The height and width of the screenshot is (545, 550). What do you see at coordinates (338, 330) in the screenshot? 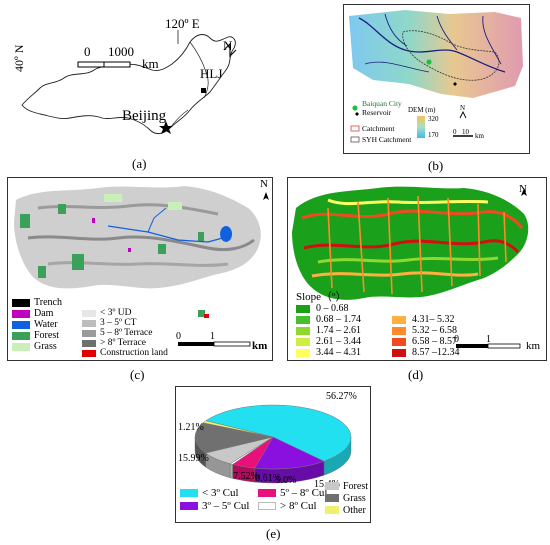
I see `legend-label: 1.74 – 2.61` at bounding box center [338, 330].